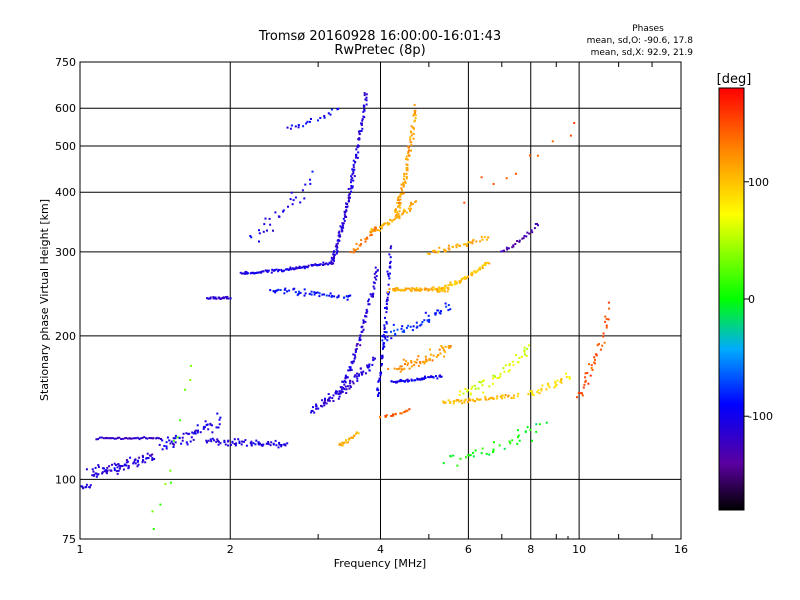  What do you see at coordinates (468, 549) in the screenshot?
I see `x-tick-label: 6` at bounding box center [468, 549].